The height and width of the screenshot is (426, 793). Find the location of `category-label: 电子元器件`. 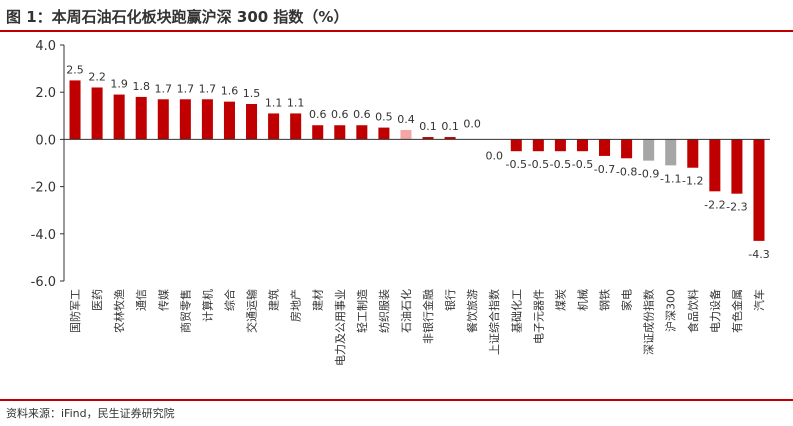

category-label: 电子元器件 is located at coordinates (538, 316).